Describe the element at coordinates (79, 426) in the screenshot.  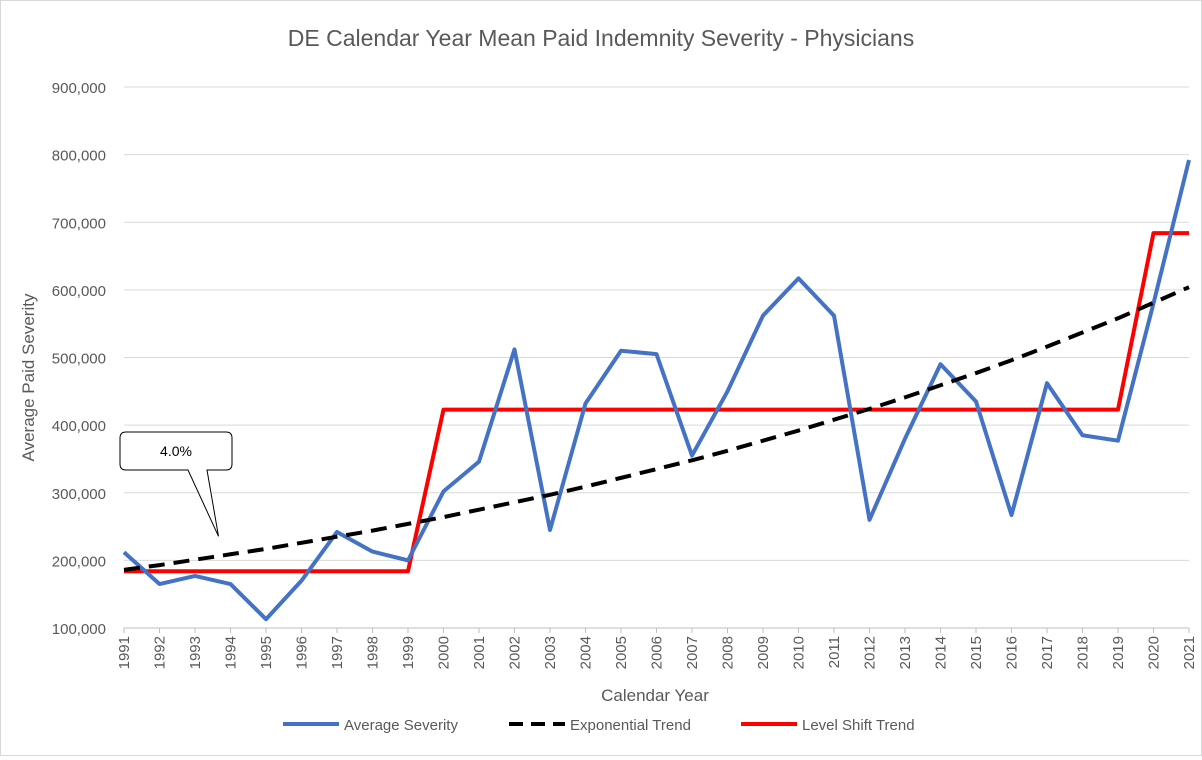
I see `y-tick-label: 400,000` at that location.